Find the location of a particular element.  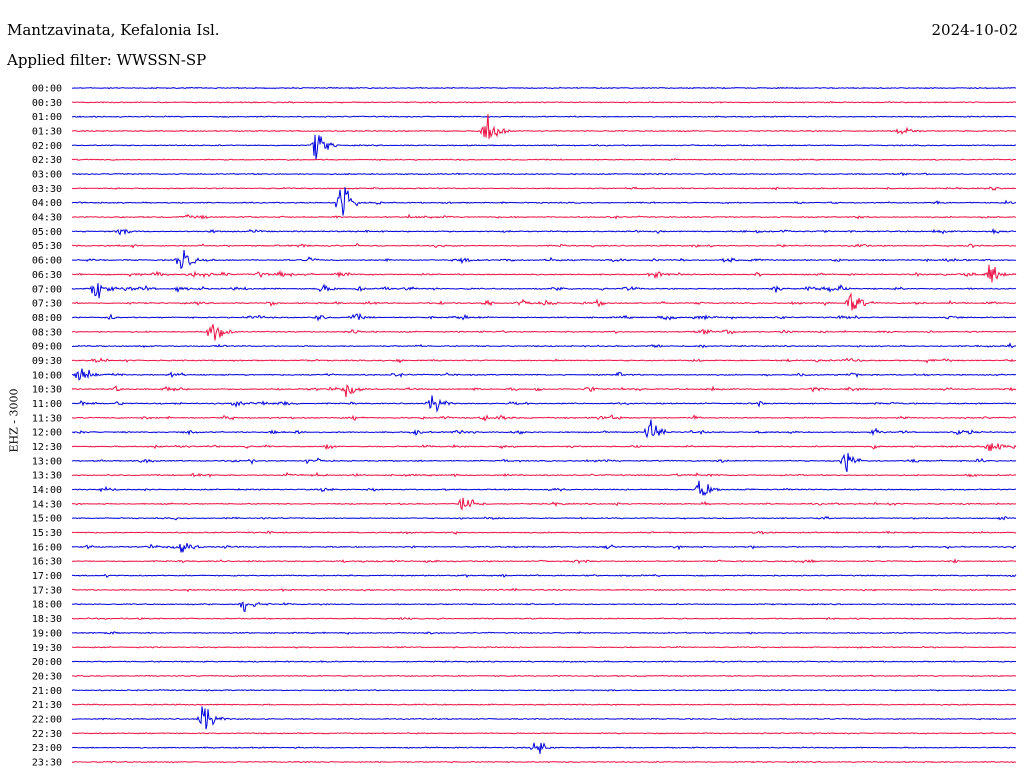

time-tick-label: 21:00 is located at coordinates (47, 691).